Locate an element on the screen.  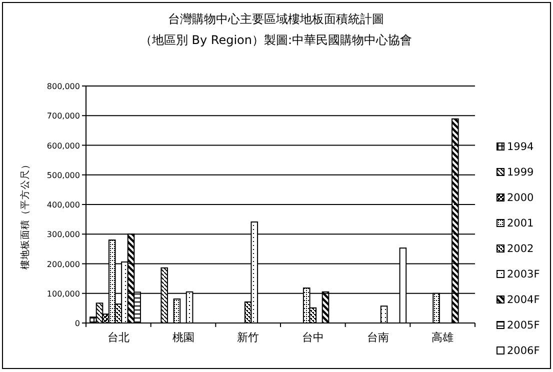
legend-label: 1999 is located at coordinates (520, 172).